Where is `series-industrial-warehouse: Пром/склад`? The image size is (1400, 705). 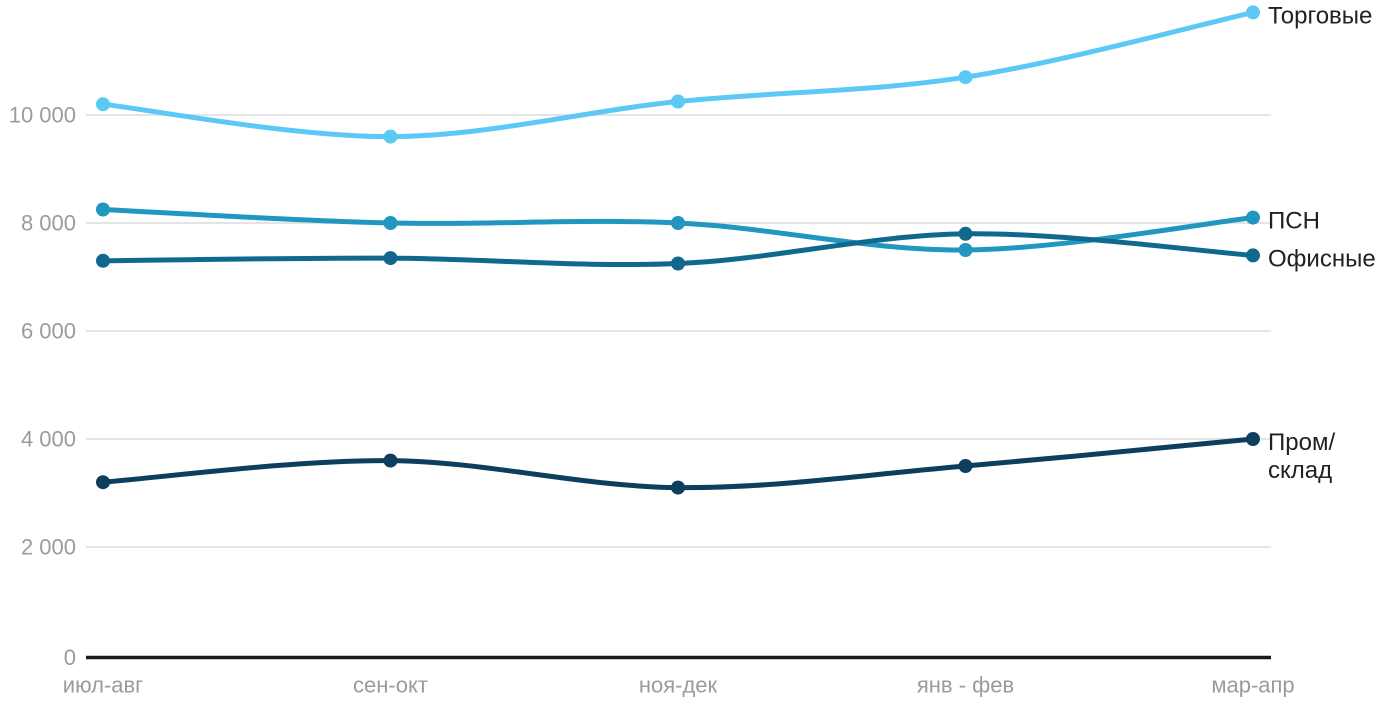
series-industrial-warehouse: Пром/склад is located at coordinates (715, 462).